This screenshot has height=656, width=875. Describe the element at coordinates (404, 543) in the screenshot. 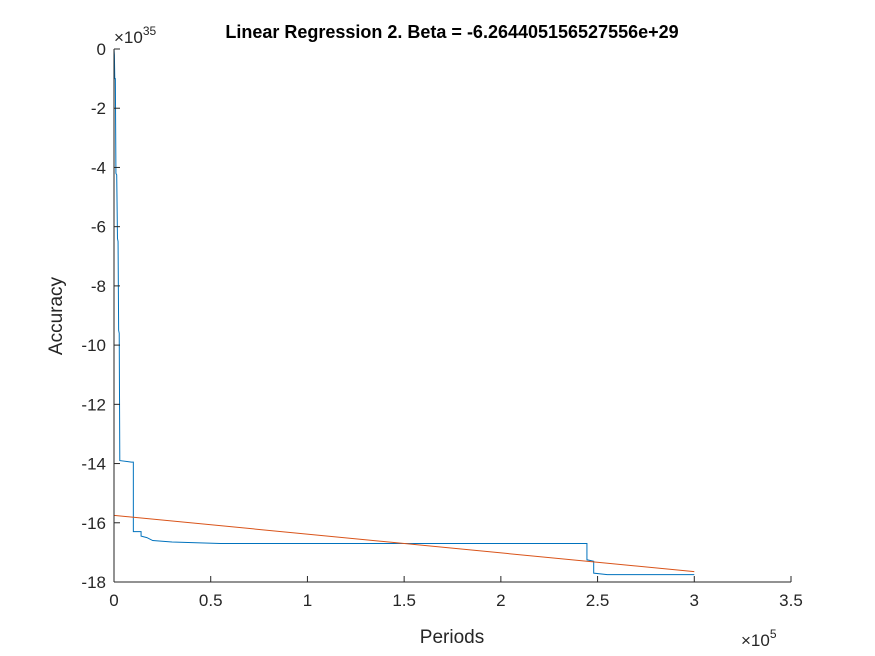

I see `regression-line` at that location.